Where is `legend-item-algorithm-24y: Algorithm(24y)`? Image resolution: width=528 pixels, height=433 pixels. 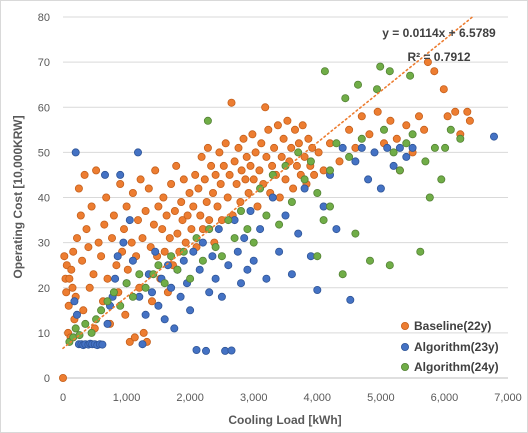
legend-item-algorithm-24y: Algorithm(24y) is located at coordinates (449, 367).